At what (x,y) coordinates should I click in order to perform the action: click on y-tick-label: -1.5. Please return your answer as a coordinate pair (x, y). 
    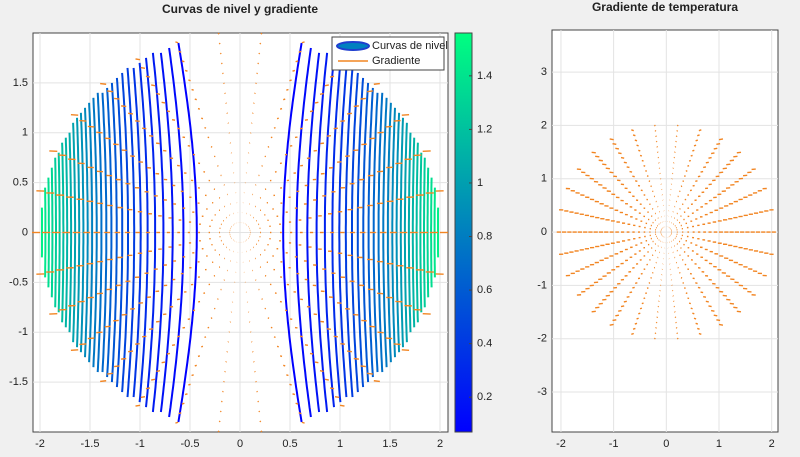
    Looking at the image, I should click on (18, 382).